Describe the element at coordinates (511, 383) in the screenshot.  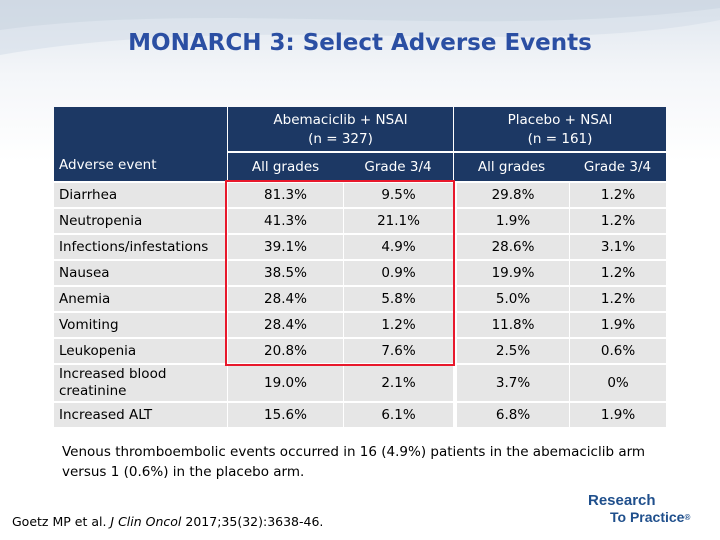
I see `cell-placebo-all-grades: 3.7%` at that location.